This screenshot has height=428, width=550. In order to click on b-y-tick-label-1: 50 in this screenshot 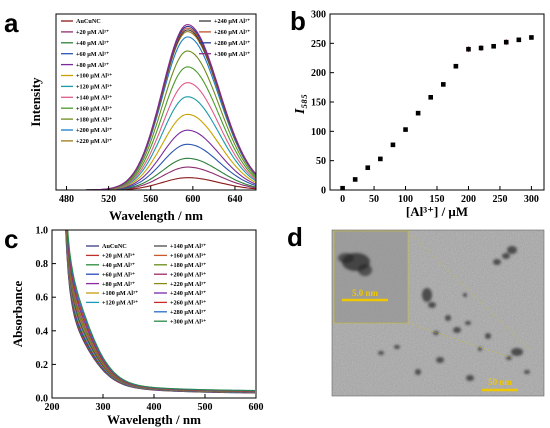, I will do `click(321, 161)`.